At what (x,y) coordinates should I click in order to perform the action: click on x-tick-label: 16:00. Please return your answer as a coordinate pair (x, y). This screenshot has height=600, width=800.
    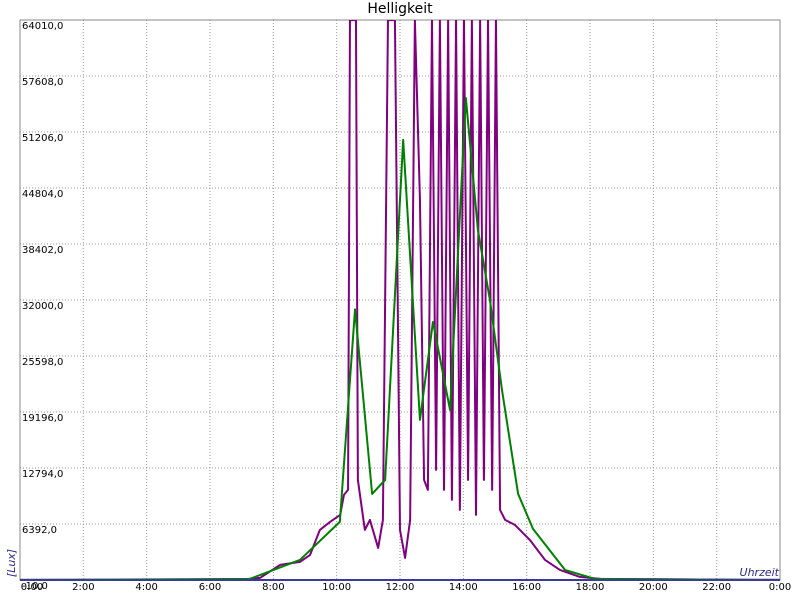
    Looking at the image, I should click on (526, 587).